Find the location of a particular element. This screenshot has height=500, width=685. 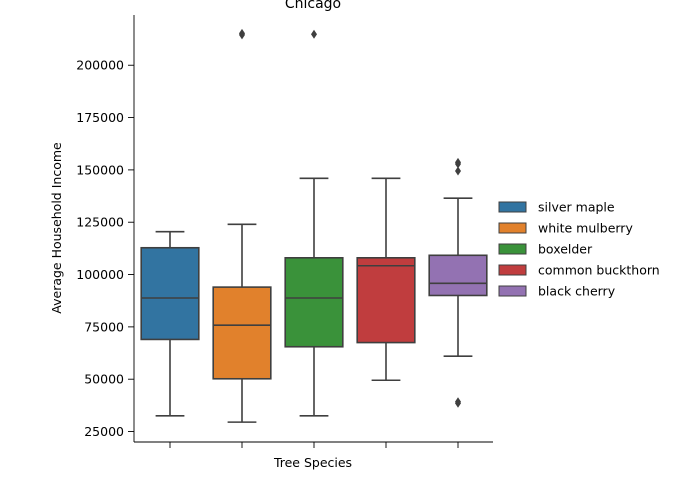

y-tick-label: 50000 is located at coordinates (104, 379).